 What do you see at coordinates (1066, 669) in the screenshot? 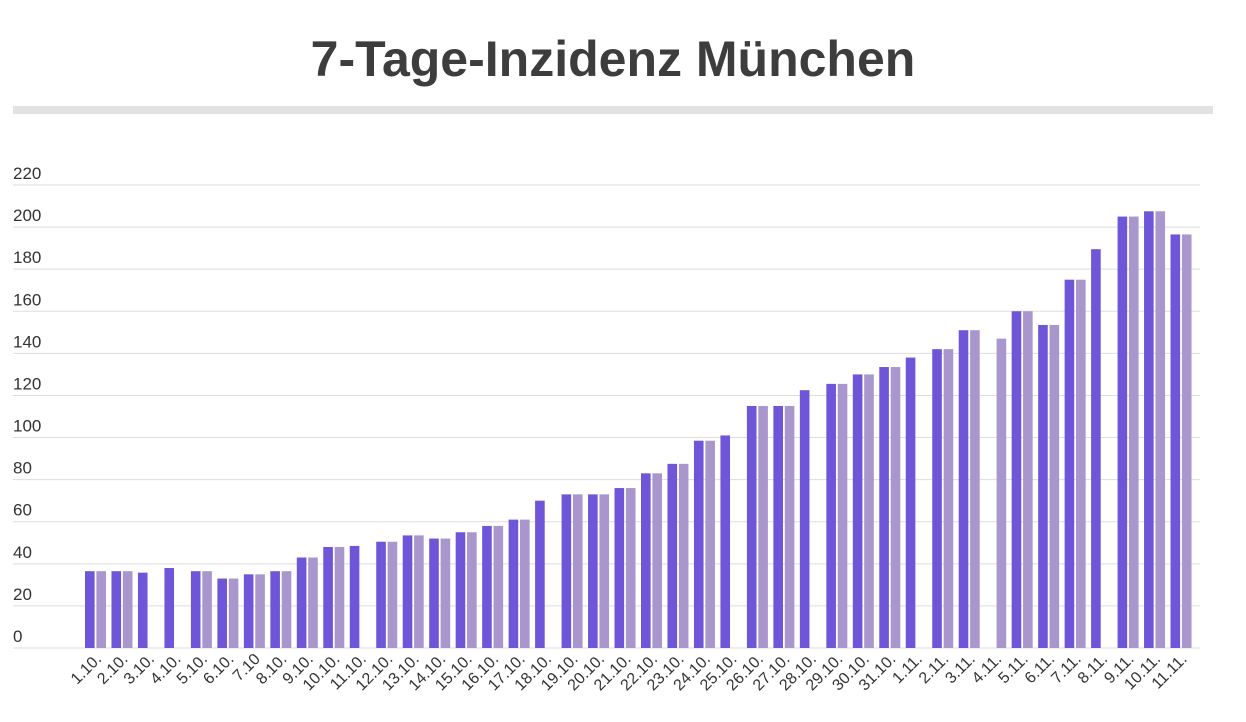
I see `x-tick-label: 7.11.` at bounding box center [1066, 669].